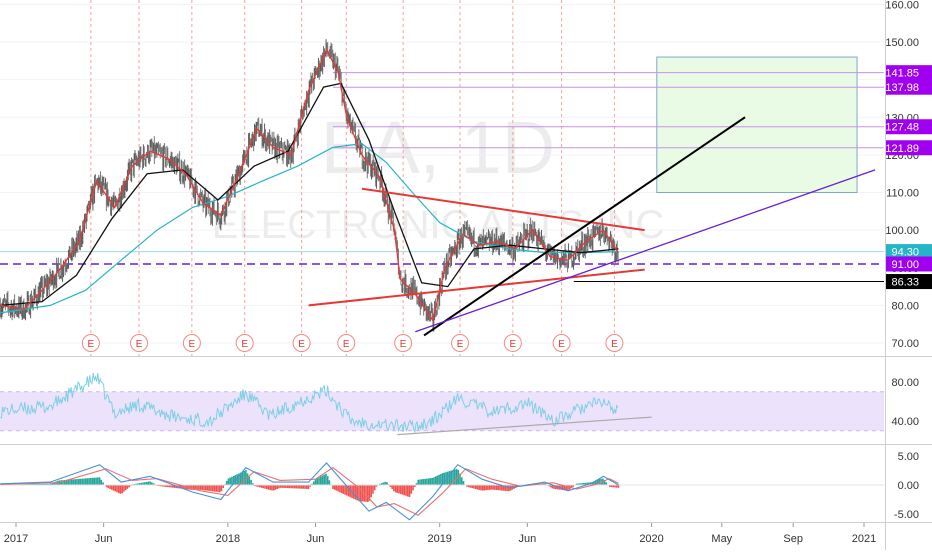 The height and width of the screenshot is (555, 932). I want to click on macd-line, so click(309, 491).